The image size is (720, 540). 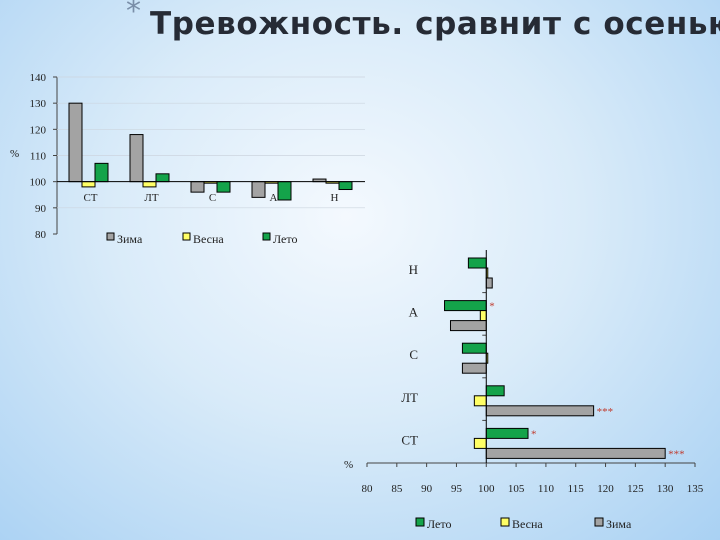 What do you see at coordinates (695, 489) in the screenshot?
I see `chart-2-x-tick-label: 135` at bounding box center [695, 489].